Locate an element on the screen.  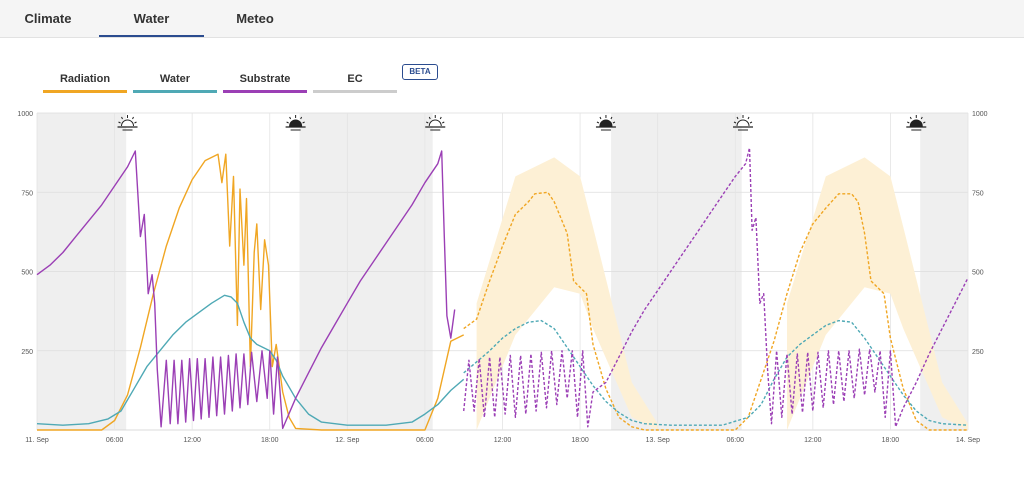
x-tick-label: 13. Sep is located at coordinates (658, 440).